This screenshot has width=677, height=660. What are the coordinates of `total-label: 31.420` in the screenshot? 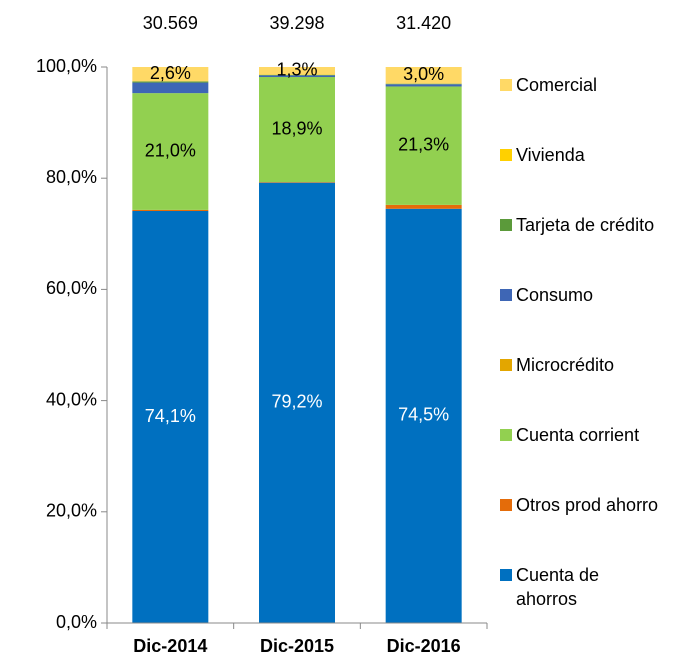 It's located at (423, 23).